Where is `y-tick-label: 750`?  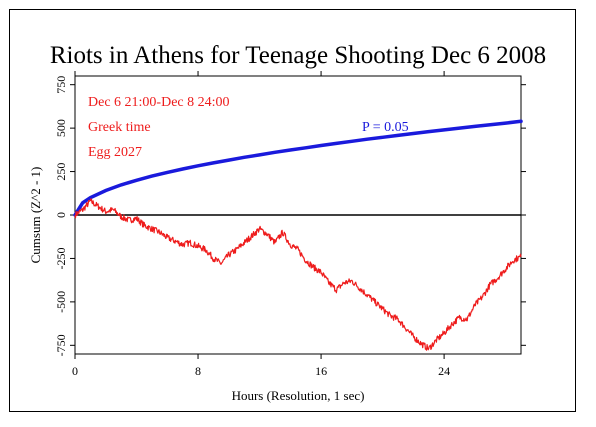 y-tick-label: 750 is located at coordinates (61, 85).